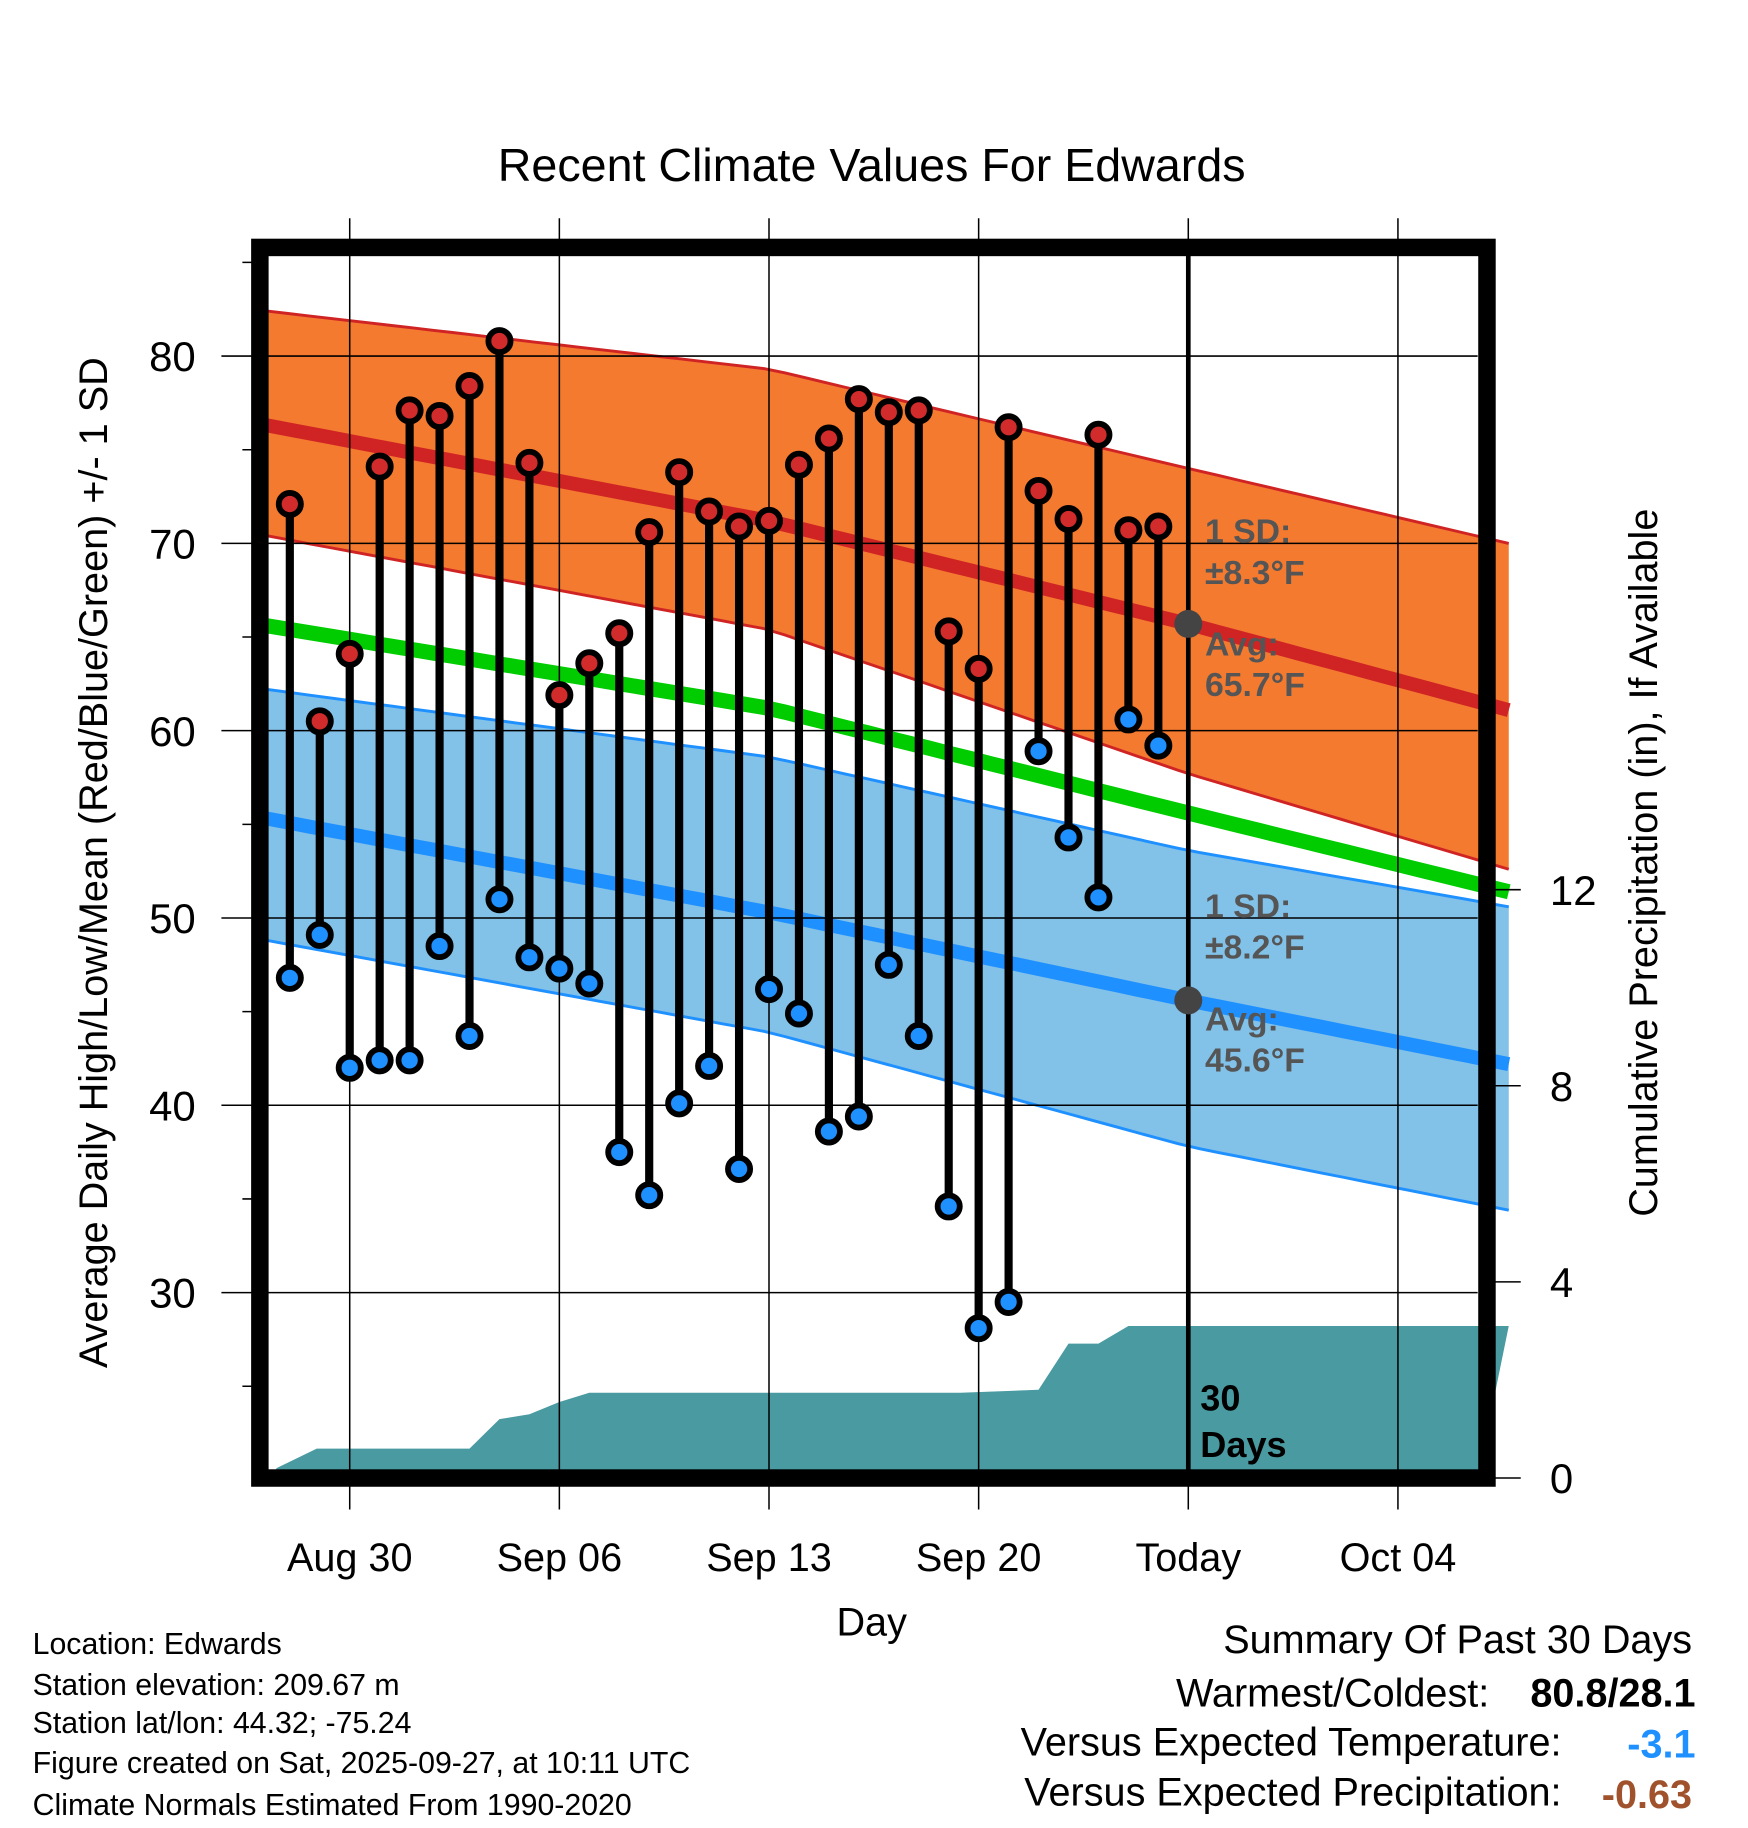 This screenshot has height=1828, width=1748. Describe the element at coordinates (1661, 1745) in the screenshot. I see `temp-anomaly-value: -3.1` at that location.